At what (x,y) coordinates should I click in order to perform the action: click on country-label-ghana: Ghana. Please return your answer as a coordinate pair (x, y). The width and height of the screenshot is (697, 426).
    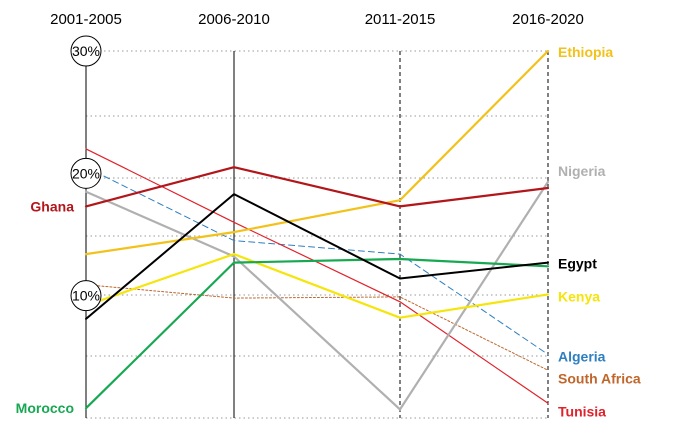
    Looking at the image, I should click on (52, 206).